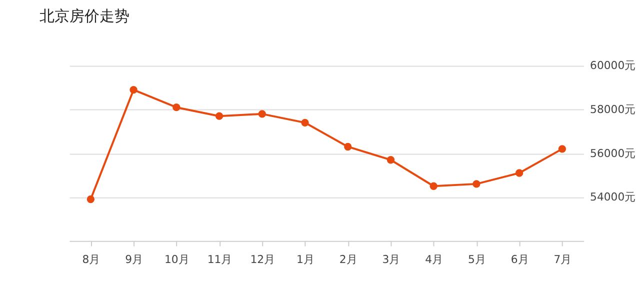 This screenshot has width=640, height=293. What do you see at coordinates (613, 153) in the screenshot?
I see `y-tick-label: 56000元` at bounding box center [613, 153].